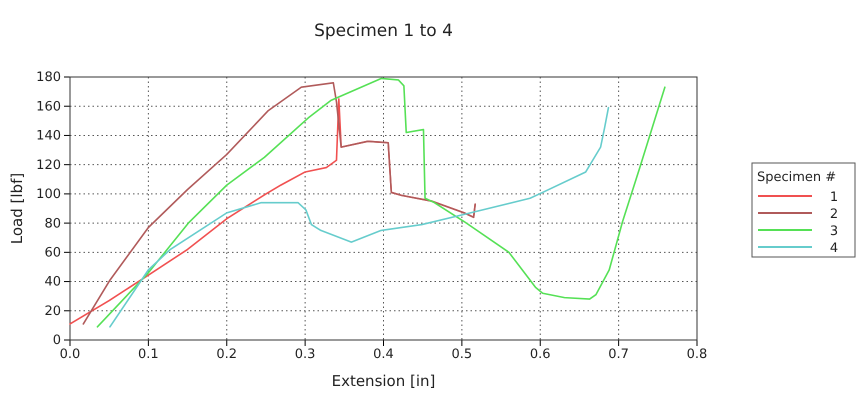 This screenshot has width=857, height=400. What do you see at coordinates (52, 311) in the screenshot?
I see `y-tick-label: 20` at bounding box center [52, 311].